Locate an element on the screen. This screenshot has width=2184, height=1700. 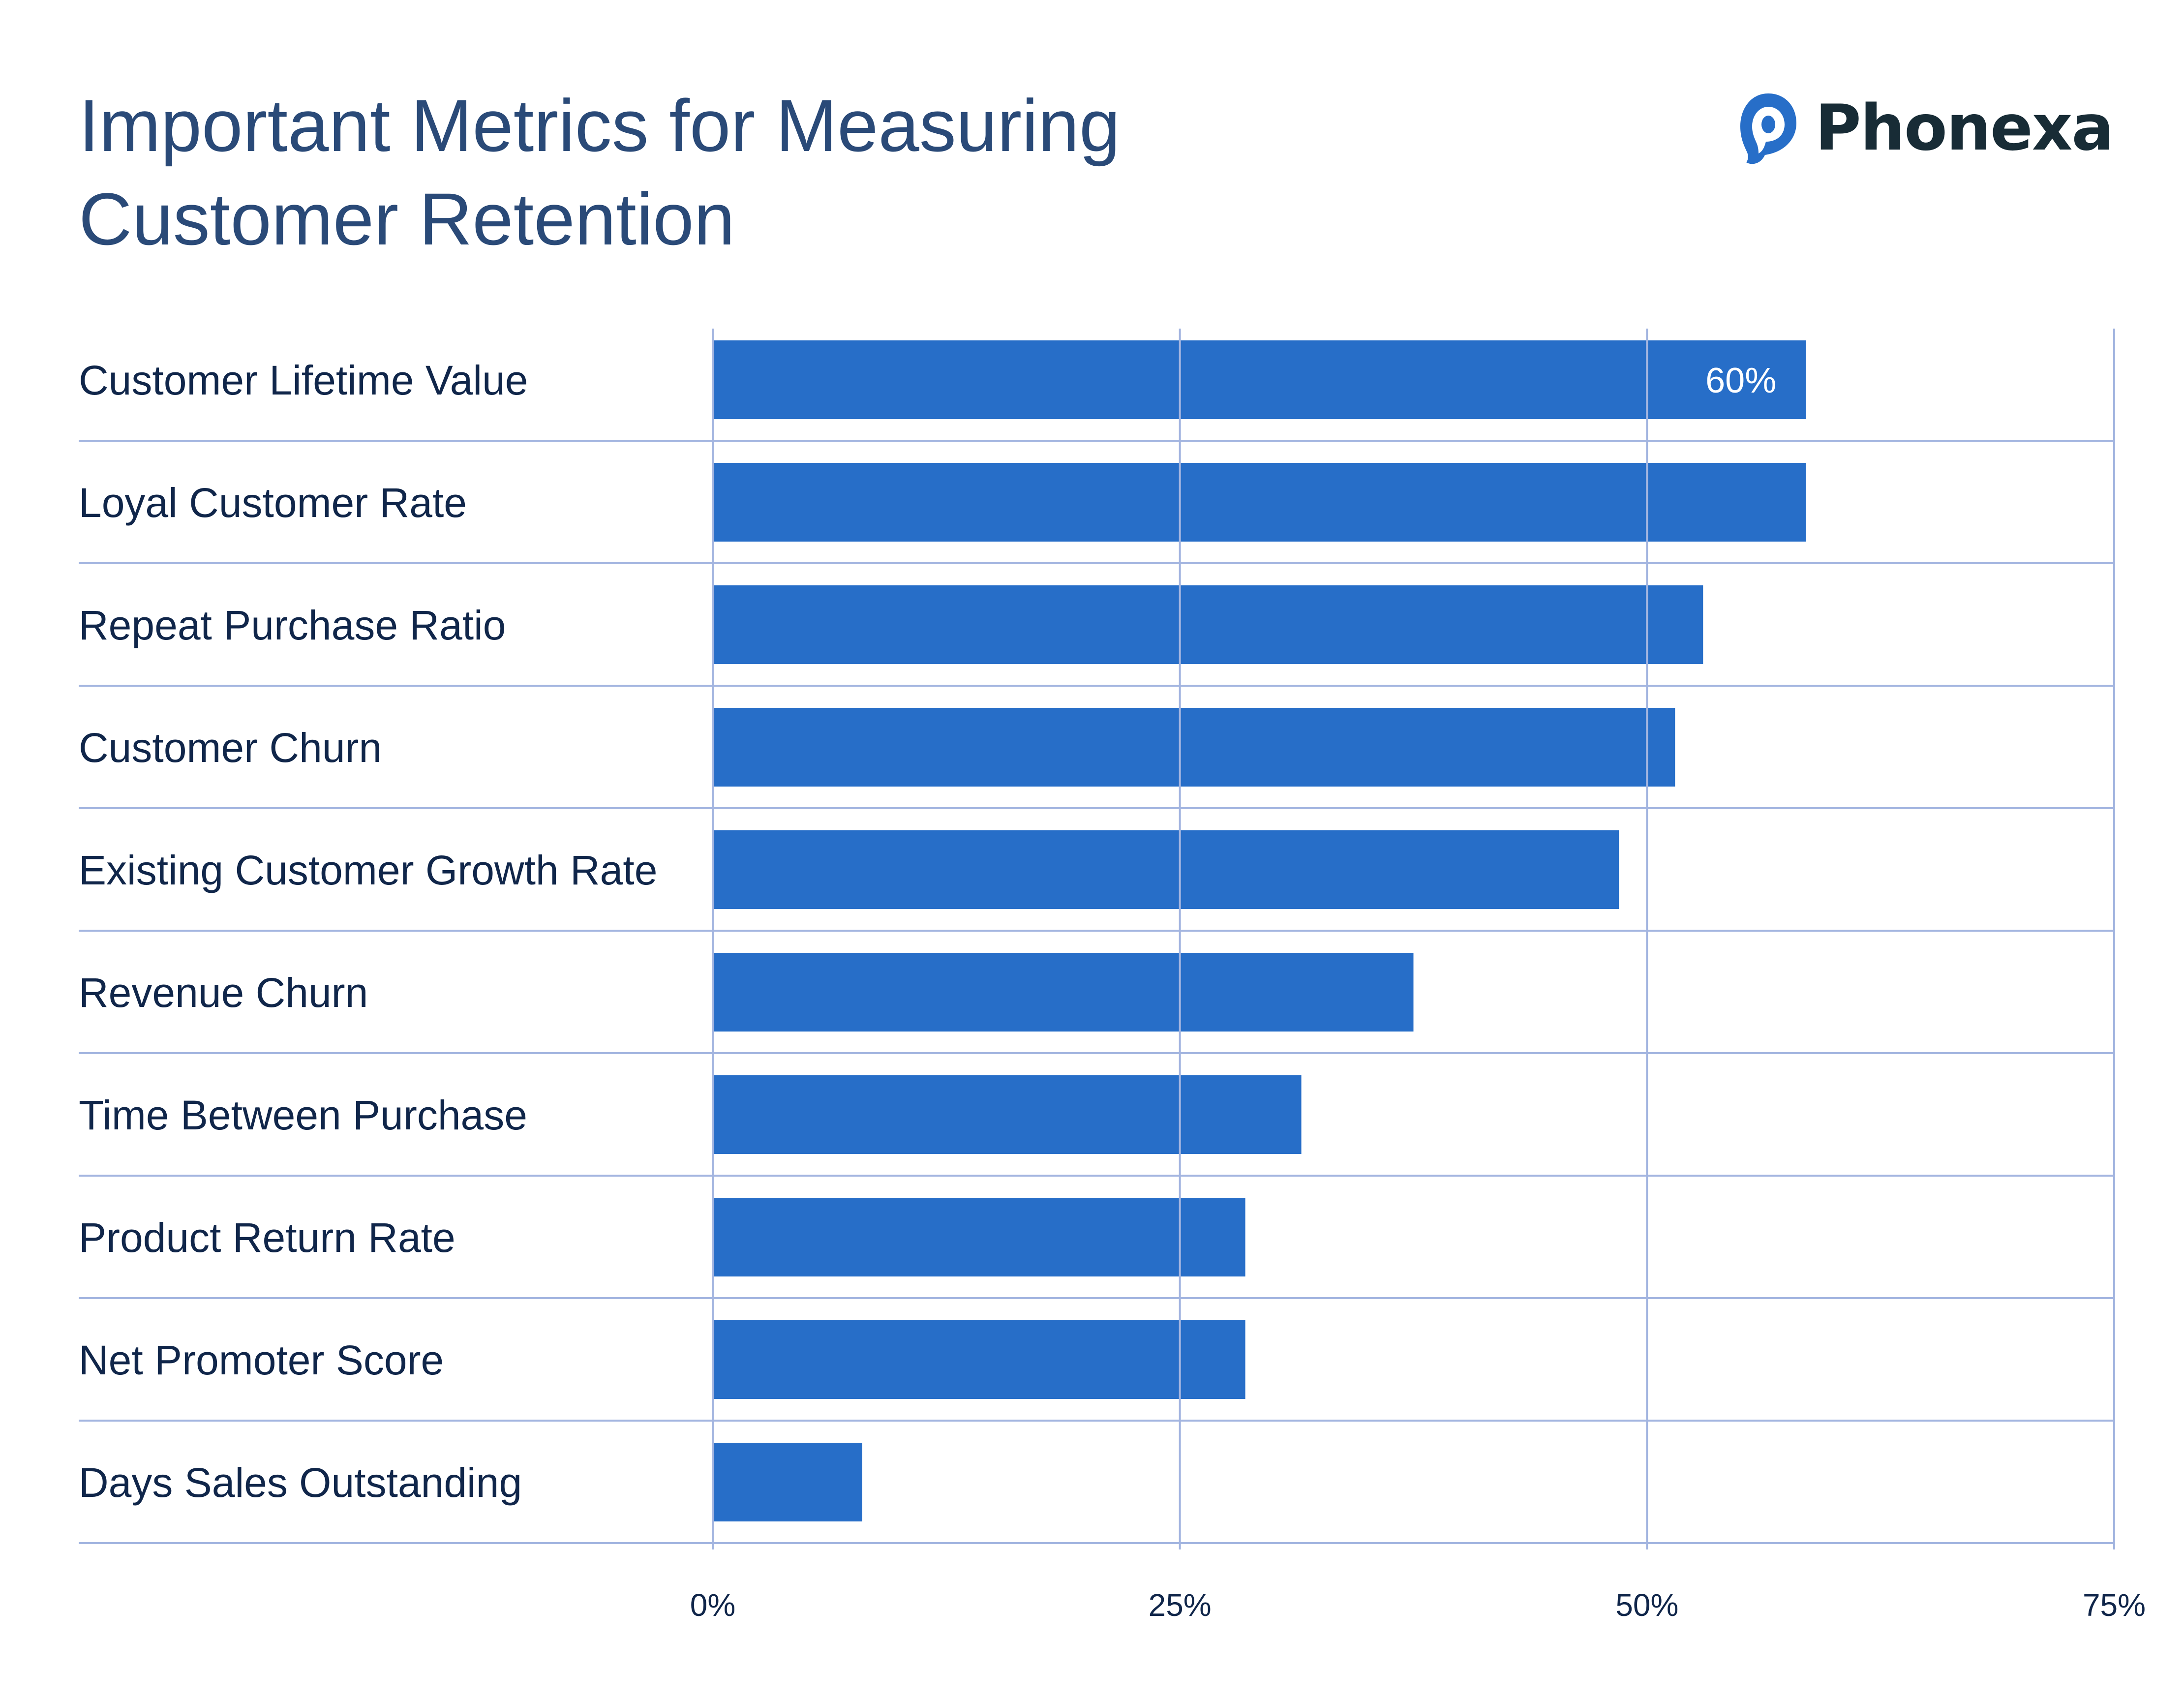
title-line-1: Important Metrics for Measuring is located at coordinates (600, 125).